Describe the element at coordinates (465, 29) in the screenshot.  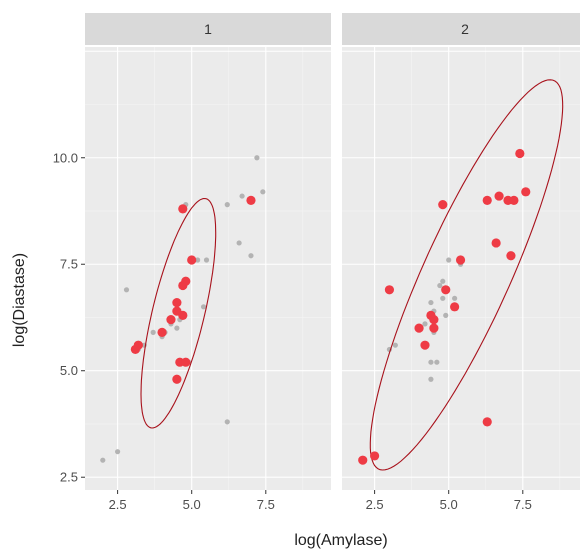
I see `strip-label: 2` at that location.